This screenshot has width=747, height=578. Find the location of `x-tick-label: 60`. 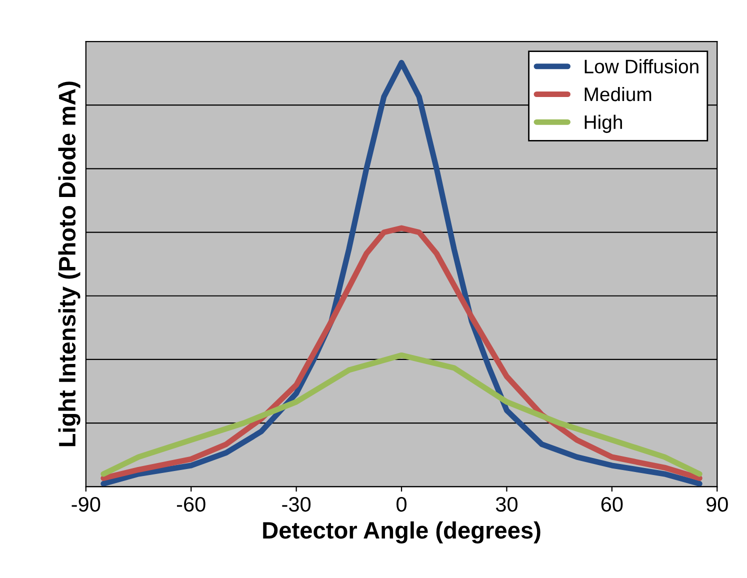

x-tick-label: 60 is located at coordinates (612, 504).